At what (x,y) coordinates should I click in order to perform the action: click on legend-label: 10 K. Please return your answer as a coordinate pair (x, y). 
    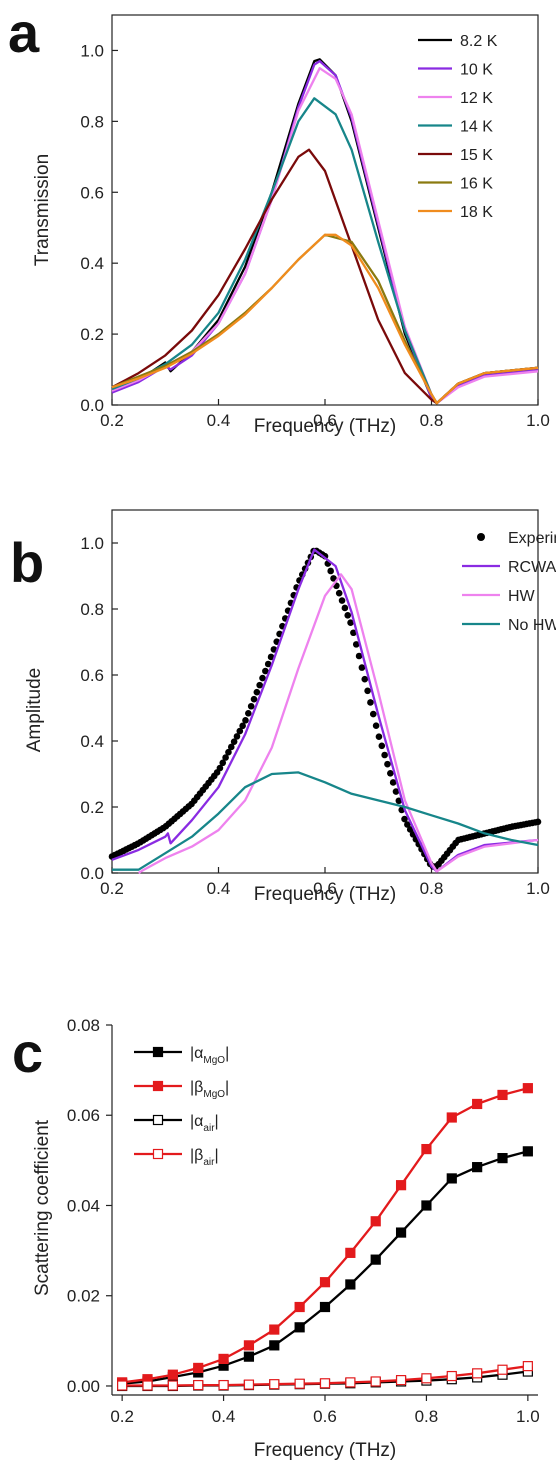
    Looking at the image, I should click on (476, 70).